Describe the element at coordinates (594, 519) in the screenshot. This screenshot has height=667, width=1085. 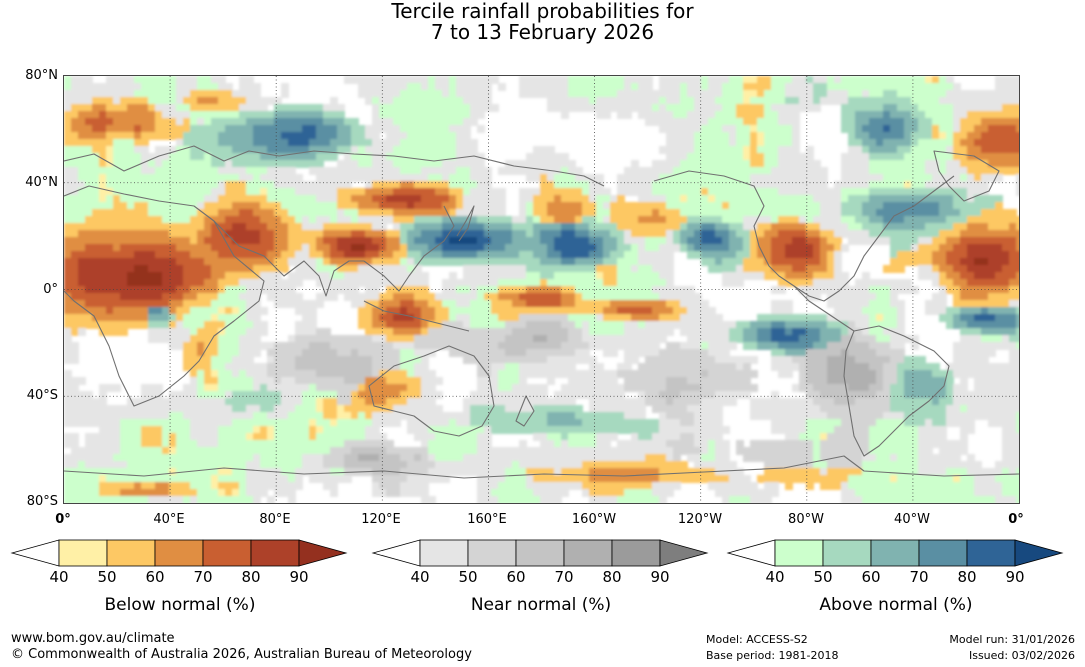
I see `lon-label-160w: 160°W` at that location.